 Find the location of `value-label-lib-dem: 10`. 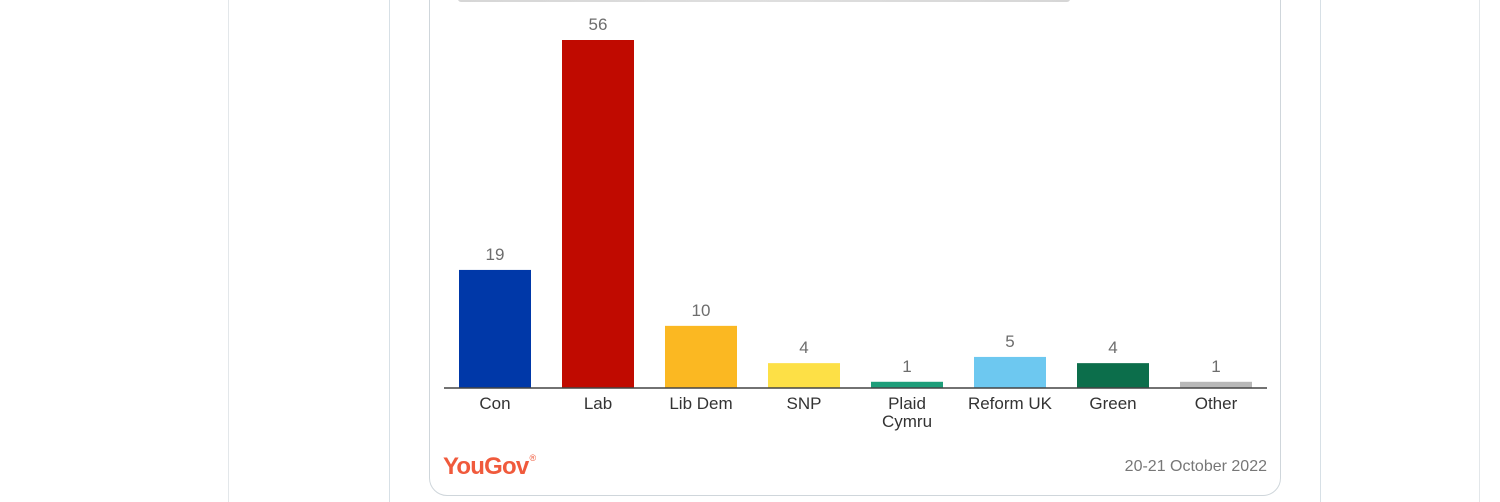

value-label-lib-dem: 10 is located at coordinates (701, 310).